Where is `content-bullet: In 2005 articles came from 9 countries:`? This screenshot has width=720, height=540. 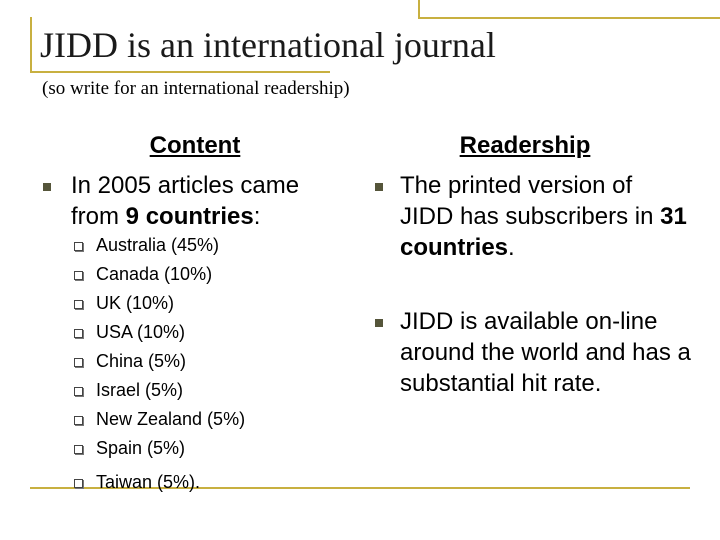
content-bullet: In 2005 articles came from 9 countries: is located at coordinates (201, 201).